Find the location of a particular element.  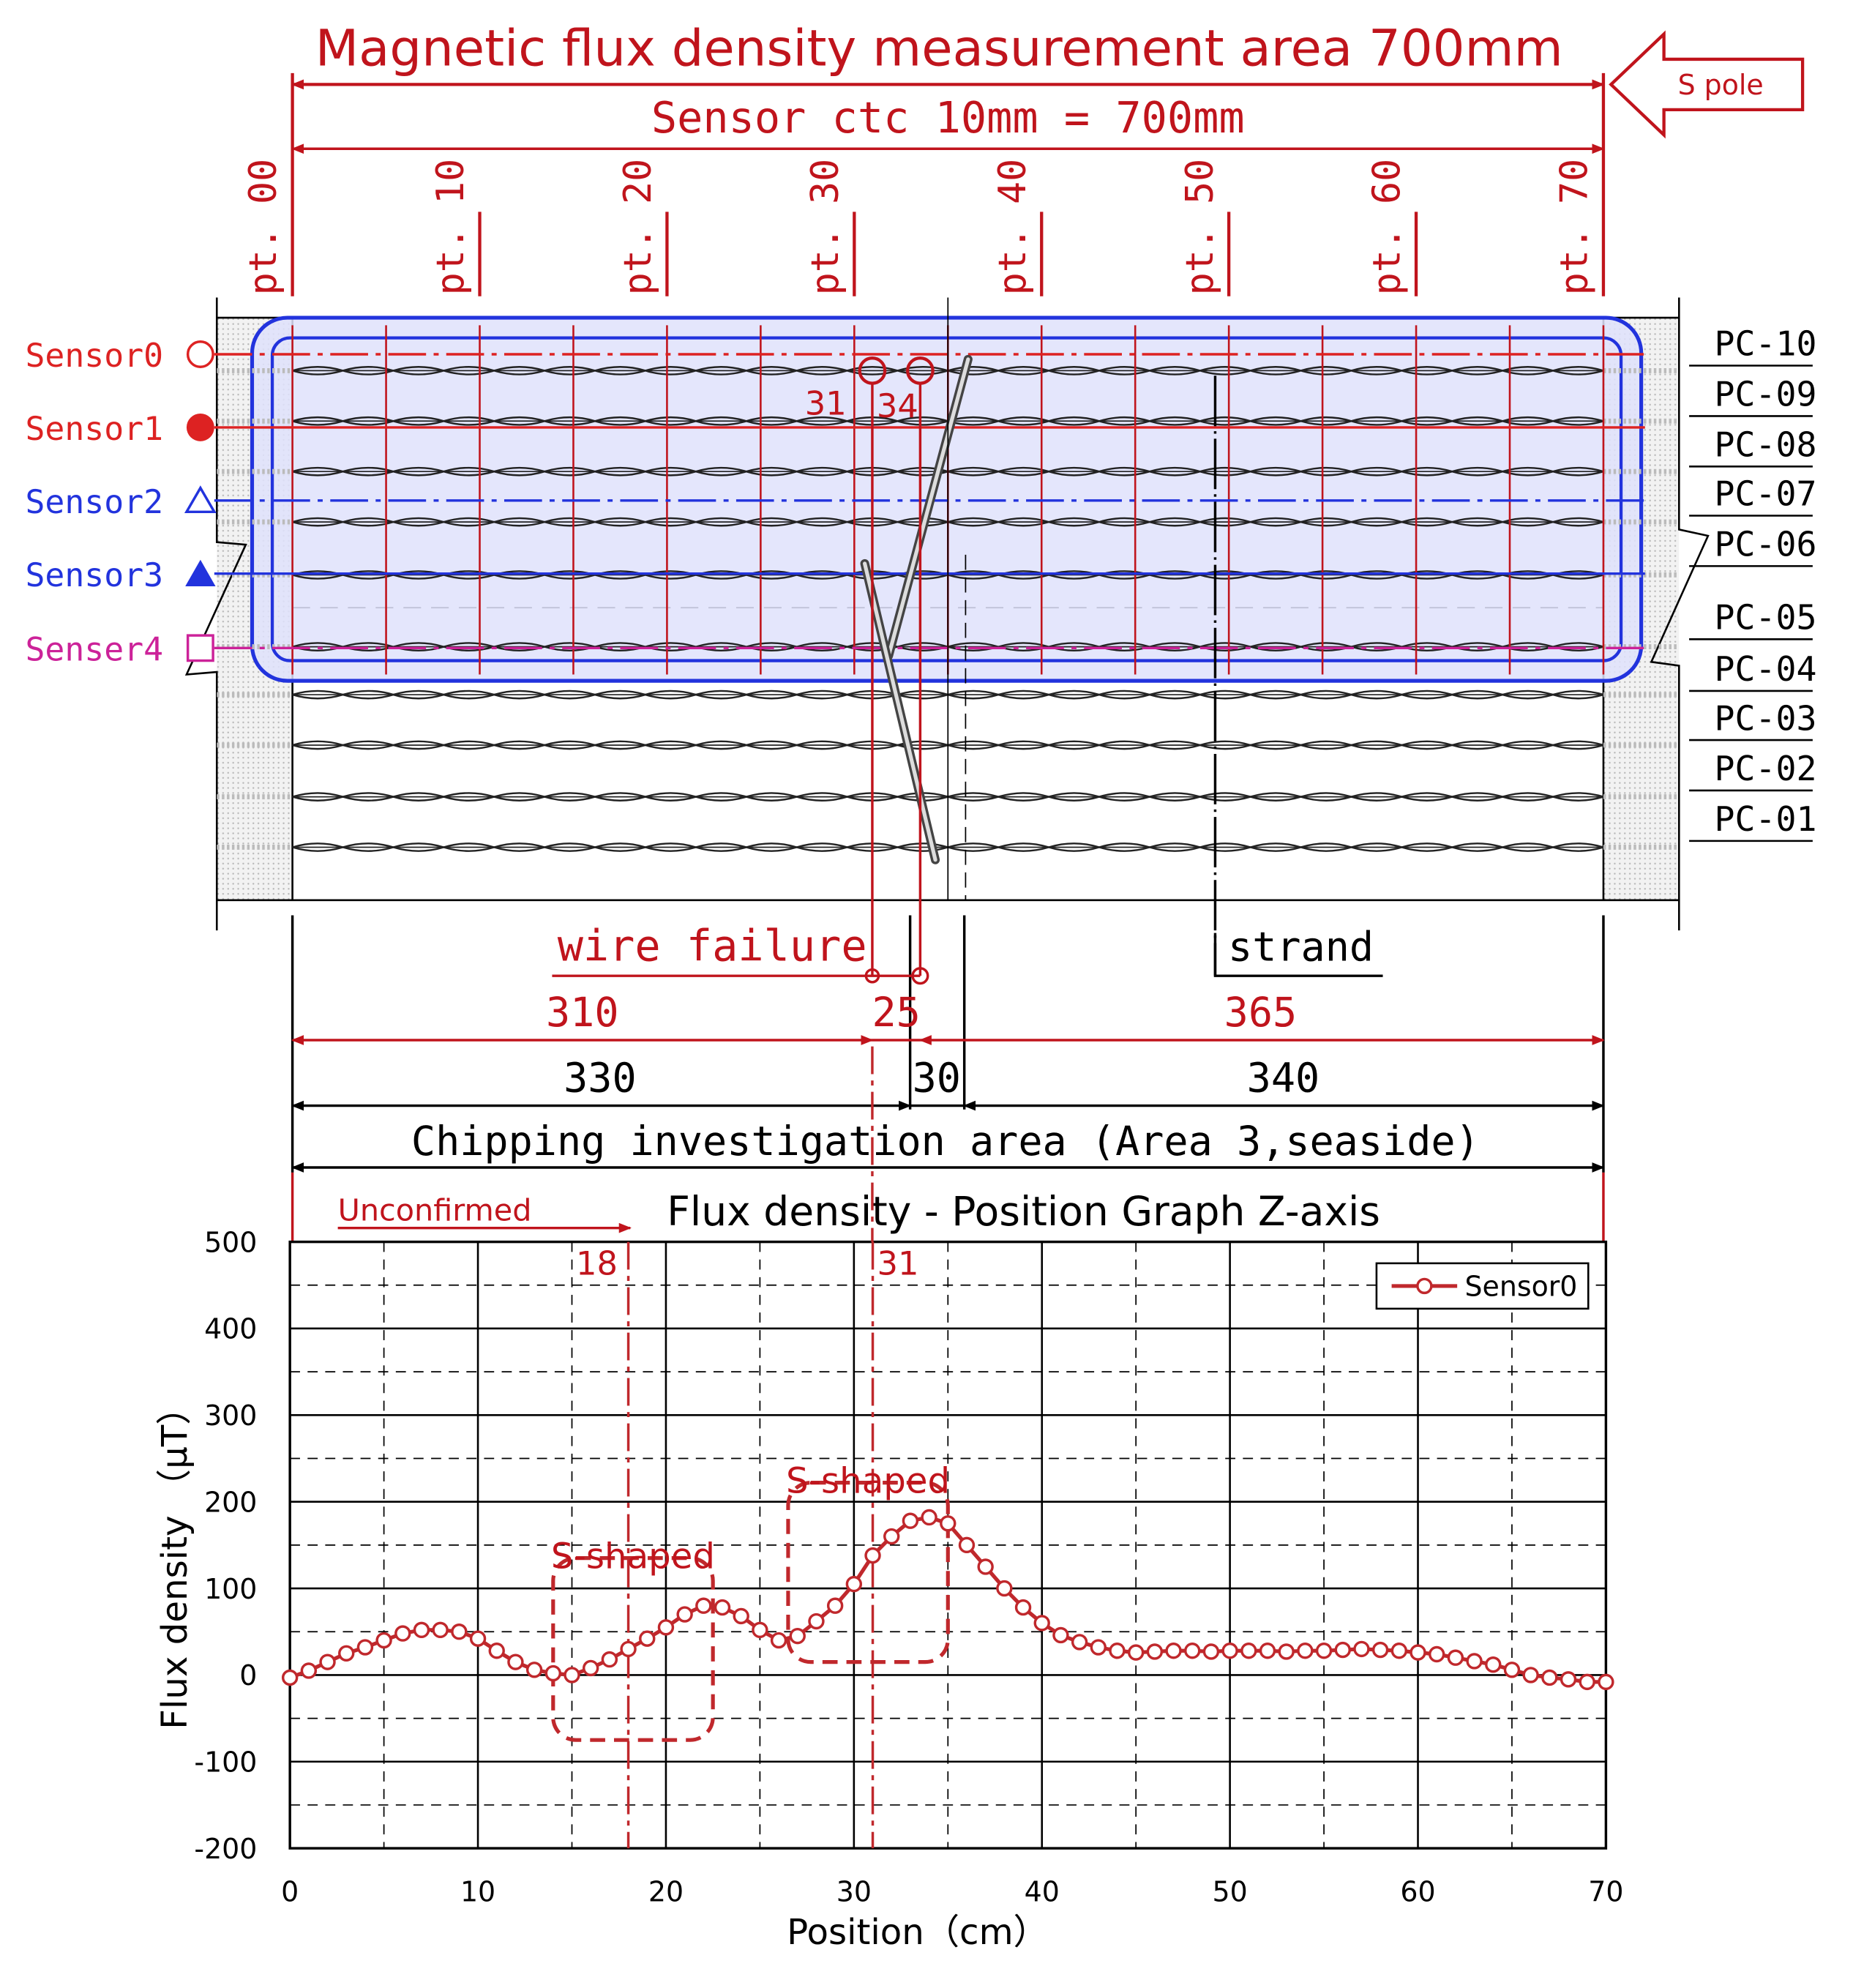

sensor-ctc-label: Sensor ctc 10mm = 700mm is located at coordinates (948, 118).